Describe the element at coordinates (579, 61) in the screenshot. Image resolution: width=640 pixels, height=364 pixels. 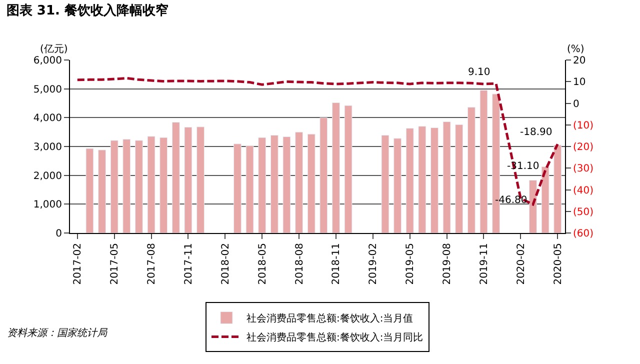
I see `y2-tick-label: 20` at that location.